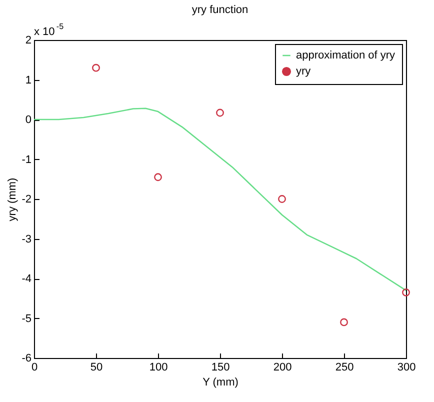 Image resolution: width=434 pixels, height=402 pixels. I want to click on x-tick-label: 250, so click(344, 368).